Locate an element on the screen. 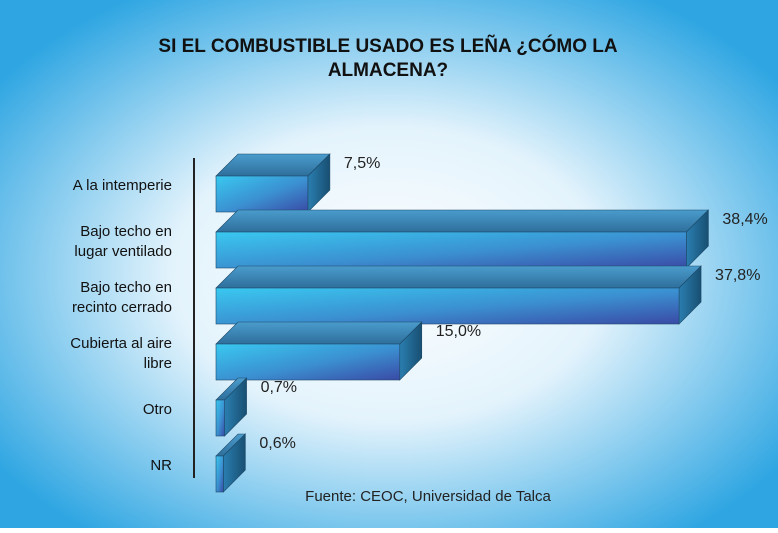 This screenshot has height=533, width=778. bar-value-label: 38,4% is located at coordinates (744, 219).